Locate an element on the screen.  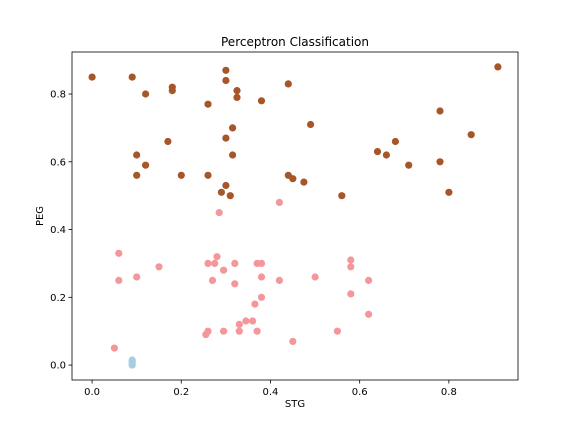
x-axis-label: STG is located at coordinates (295, 404).